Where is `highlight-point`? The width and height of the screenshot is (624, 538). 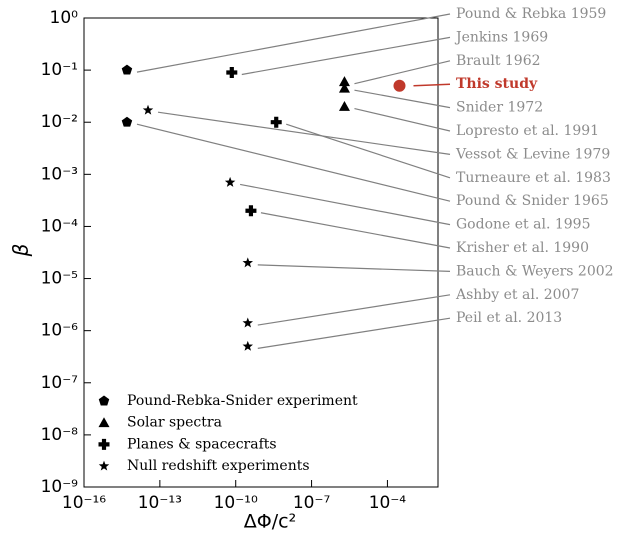 highlight-point is located at coordinates (399, 85).